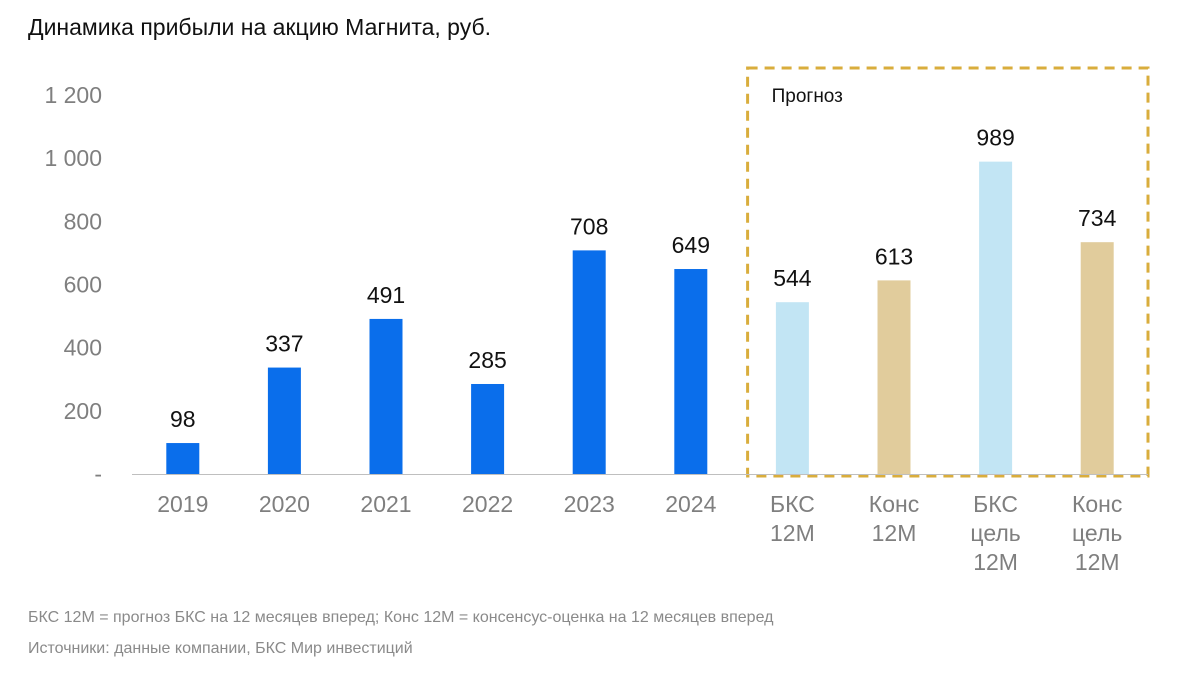 The height and width of the screenshot is (676, 1200). Describe the element at coordinates (284, 344) in the screenshot. I see `data-label: 337` at that location.